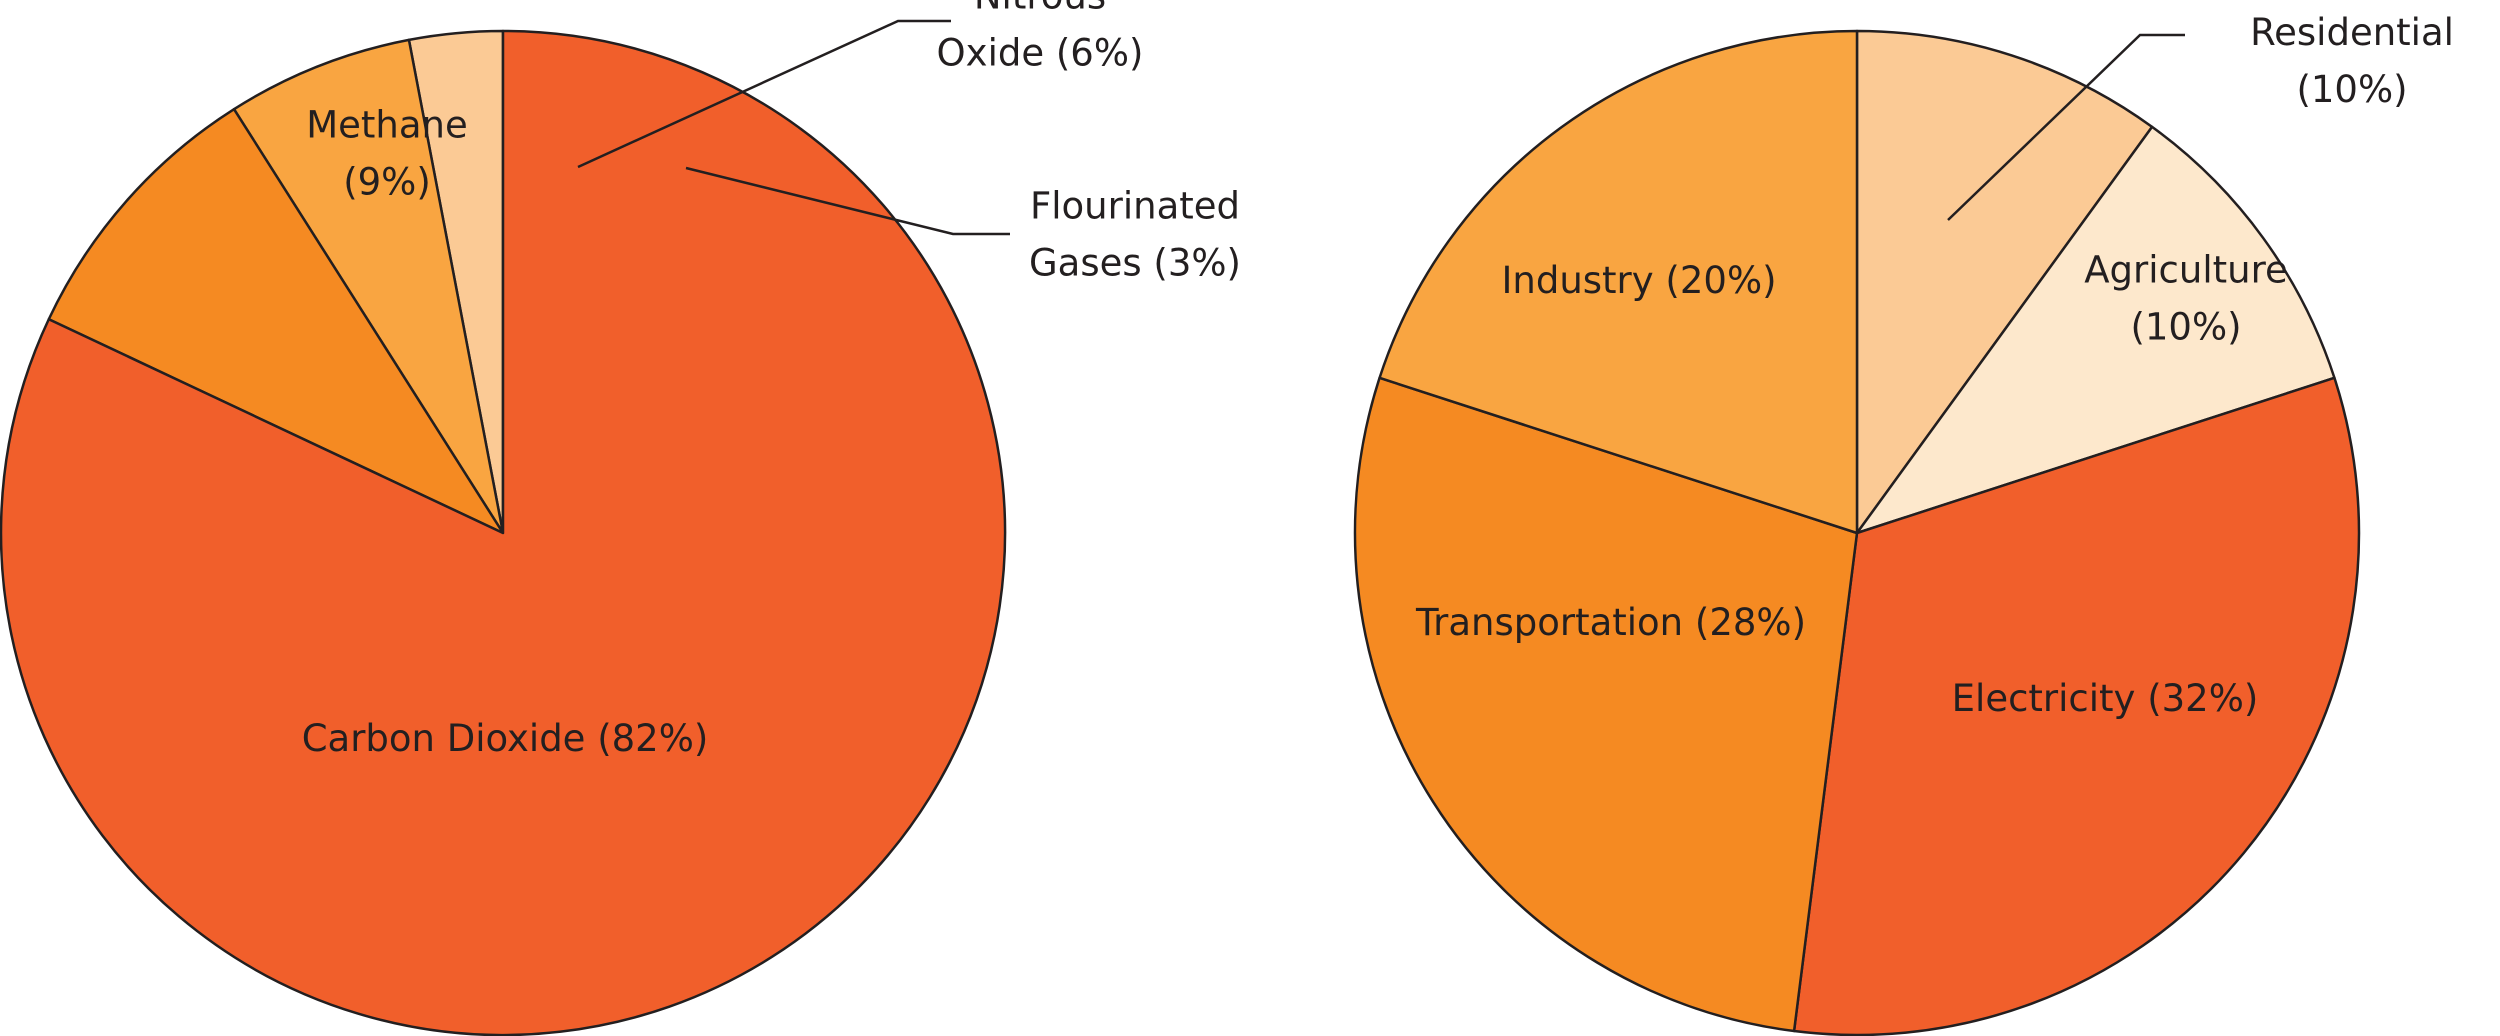  I want to click on slice-agriculture, so click(2095, 330).